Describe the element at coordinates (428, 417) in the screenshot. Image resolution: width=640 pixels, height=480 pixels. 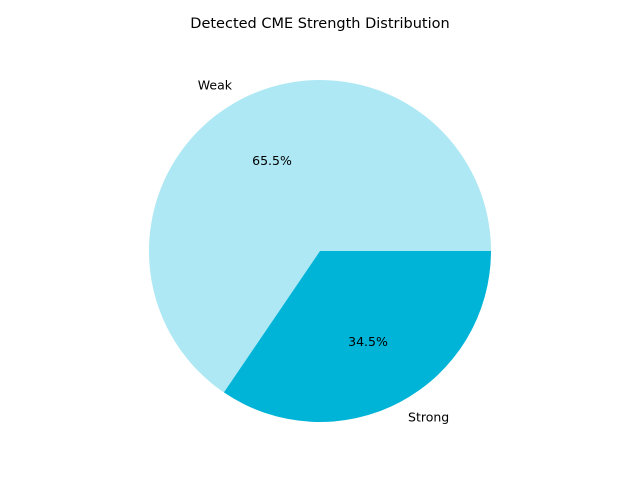
I see `pie-category-label-strong: Strong` at that location.